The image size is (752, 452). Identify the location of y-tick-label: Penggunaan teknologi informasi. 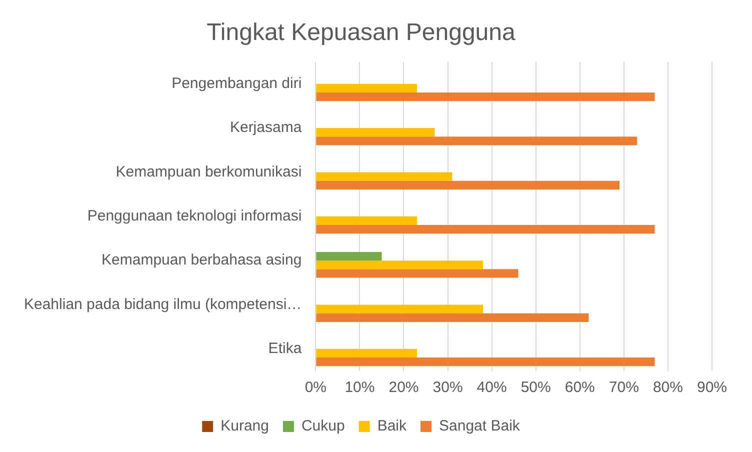
(194, 216).